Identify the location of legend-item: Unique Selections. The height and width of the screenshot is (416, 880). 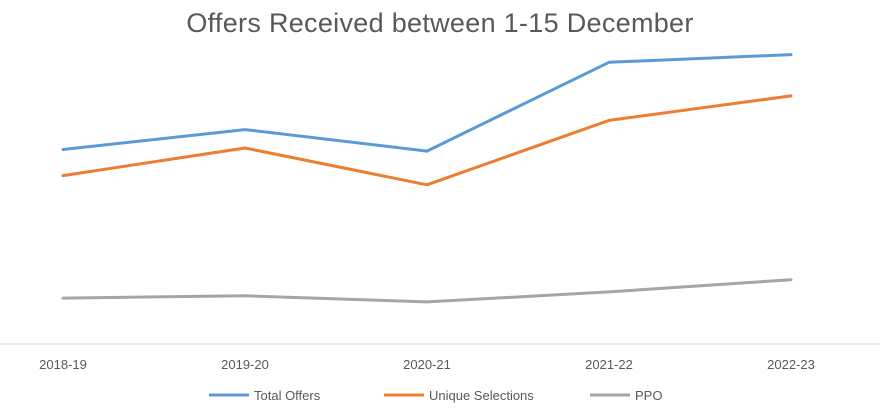
(459, 395).